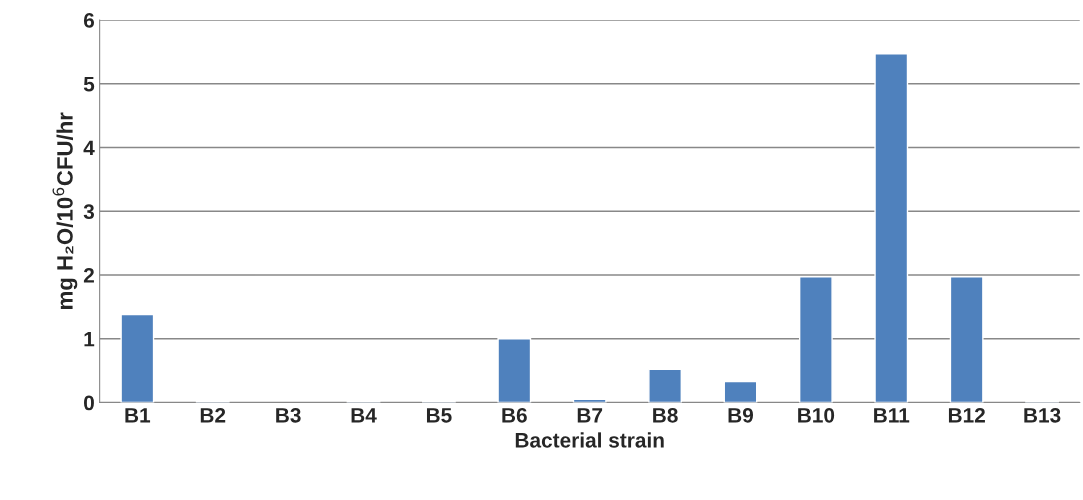 This screenshot has height=500, width=1083. I want to click on x-tick-label: B8, so click(665, 415).